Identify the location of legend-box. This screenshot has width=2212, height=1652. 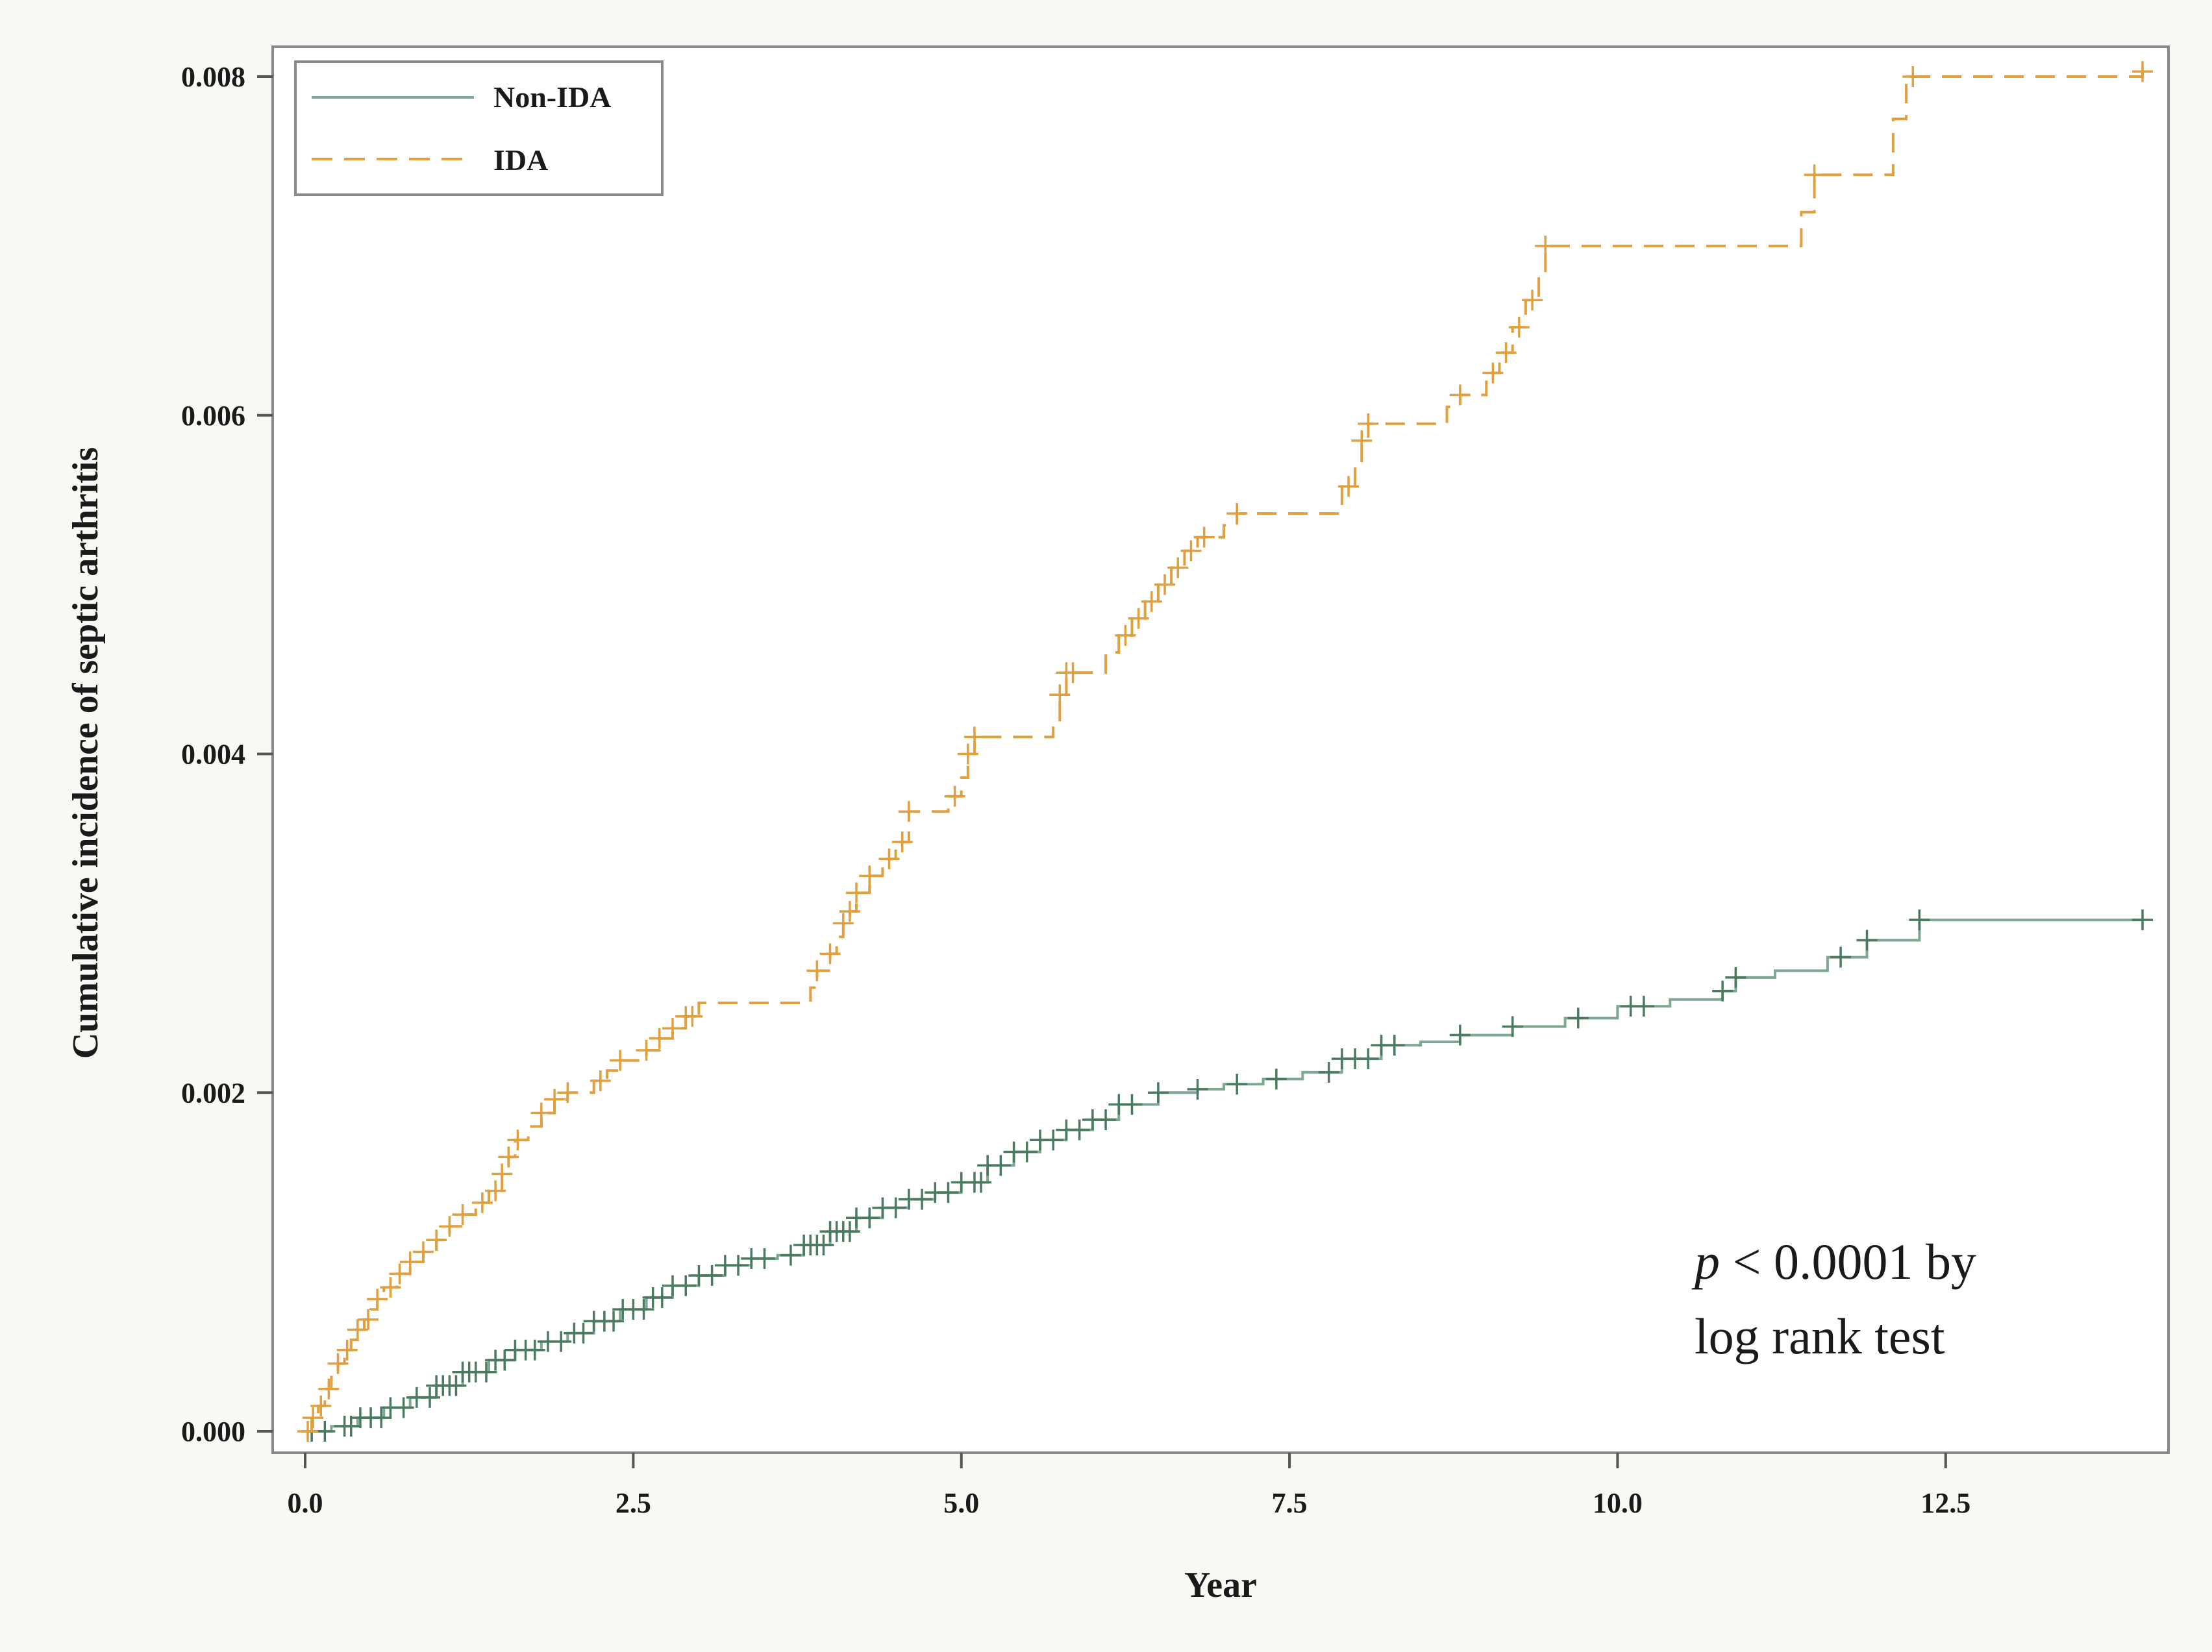
(479, 128).